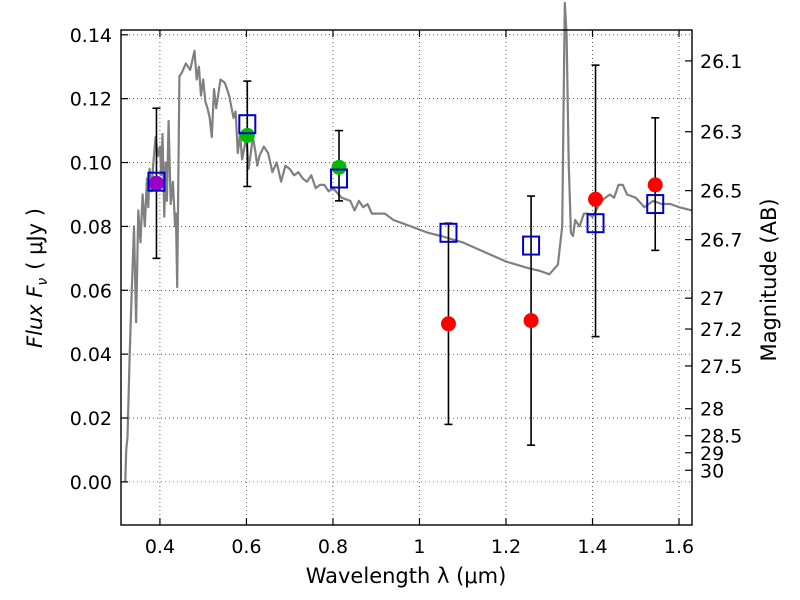  Describe the element at coordinates (333, 547) in the screenshot. I see `x-tick-label: 0.8` at that location.